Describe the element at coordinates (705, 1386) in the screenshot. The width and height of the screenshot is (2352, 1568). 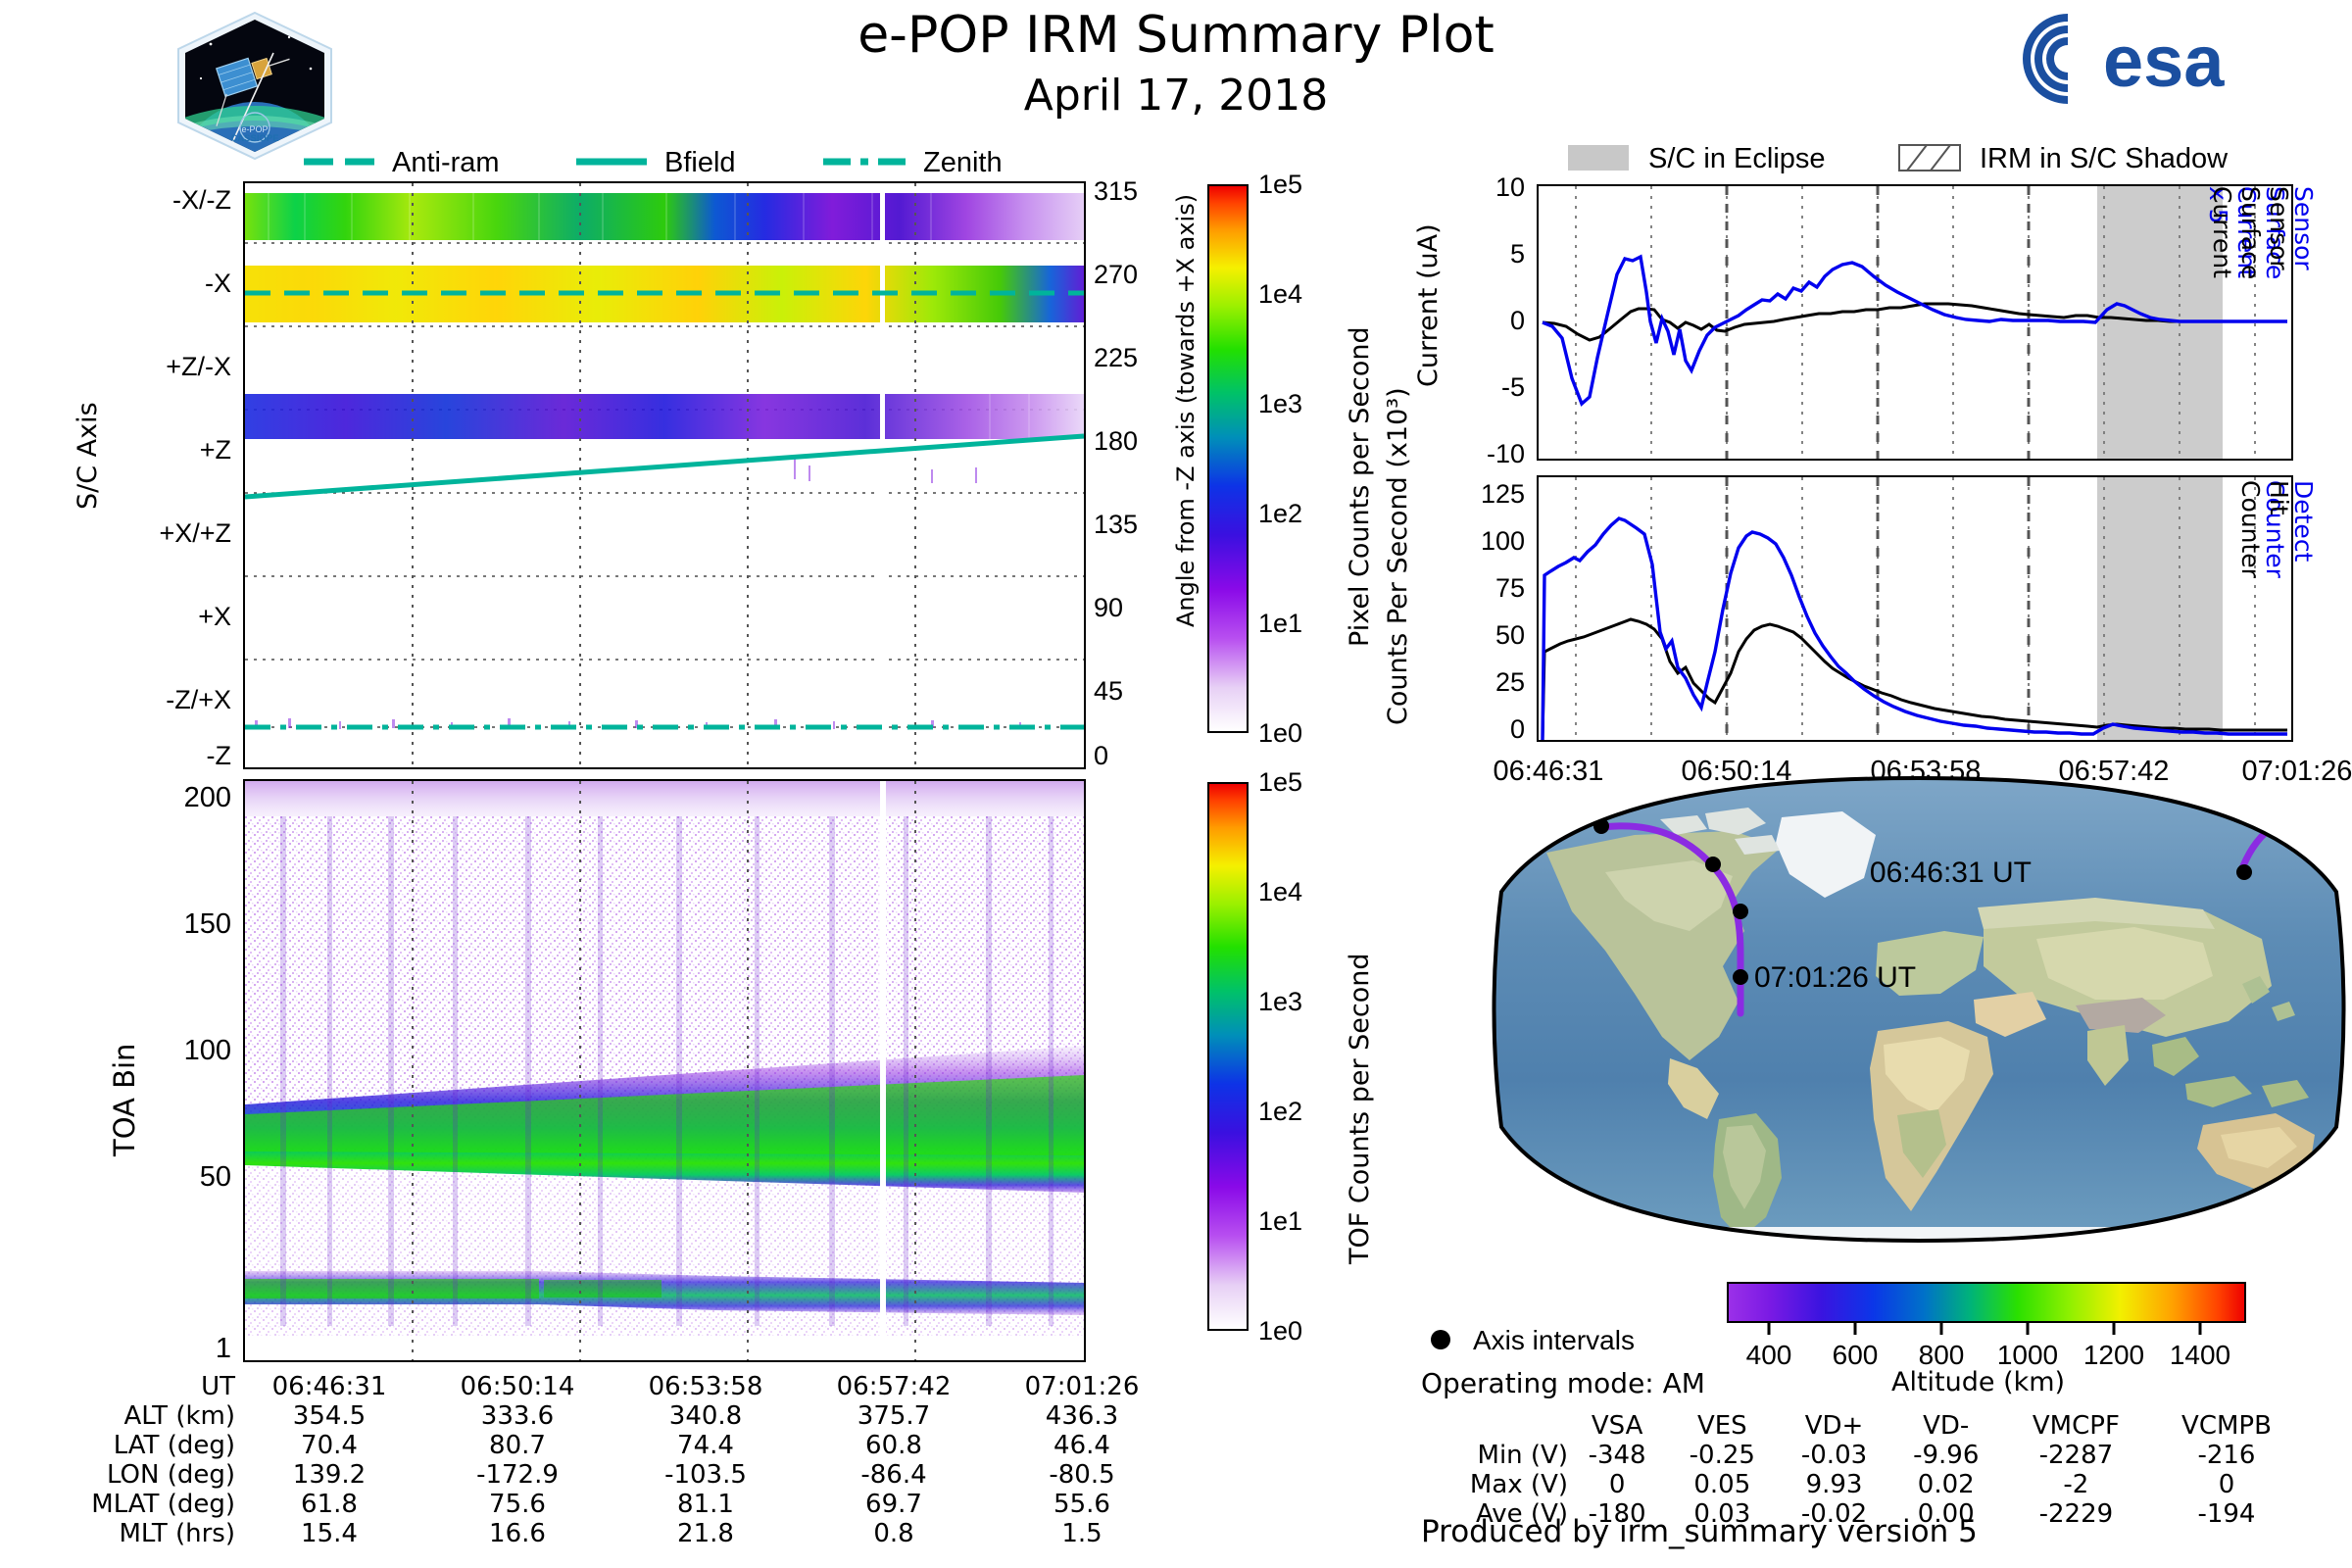
I see `cell: 06:53:58` at that location.